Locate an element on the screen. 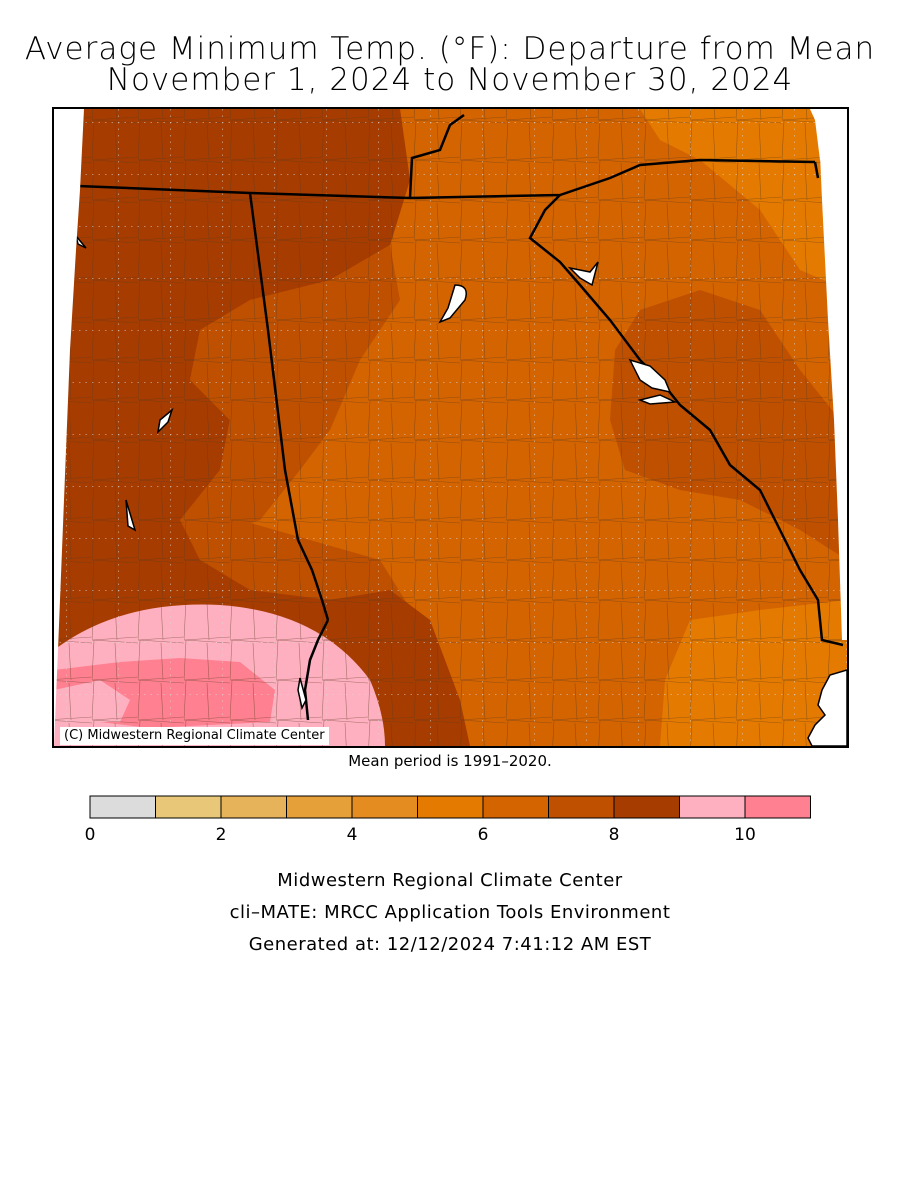  lake-southwest is located at coordinates (131, 515).